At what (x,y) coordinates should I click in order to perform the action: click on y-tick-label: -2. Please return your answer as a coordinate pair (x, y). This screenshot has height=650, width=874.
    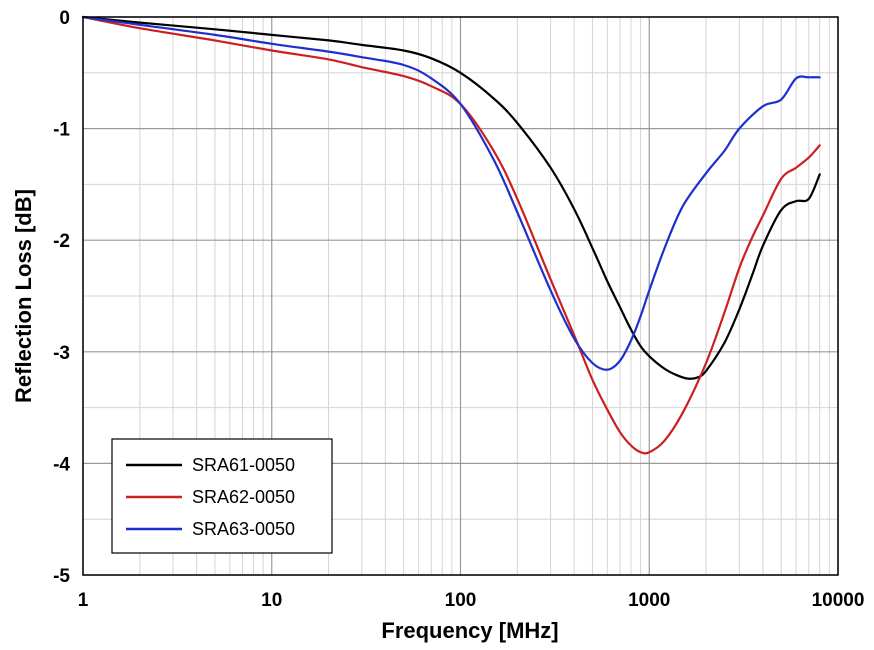
    Looking at the image, I should click on (61, 241).